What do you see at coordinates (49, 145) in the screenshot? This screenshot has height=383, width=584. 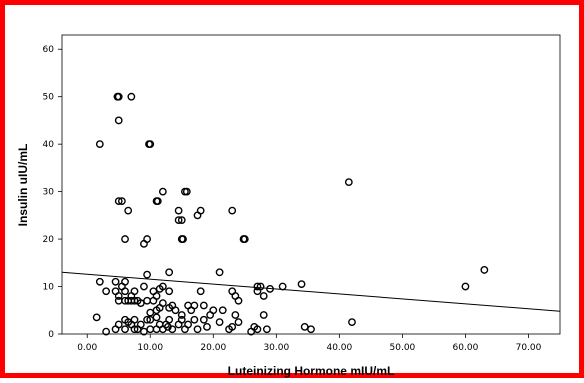 I see `y-tick-label: 40` at bounding box center [49, 145].